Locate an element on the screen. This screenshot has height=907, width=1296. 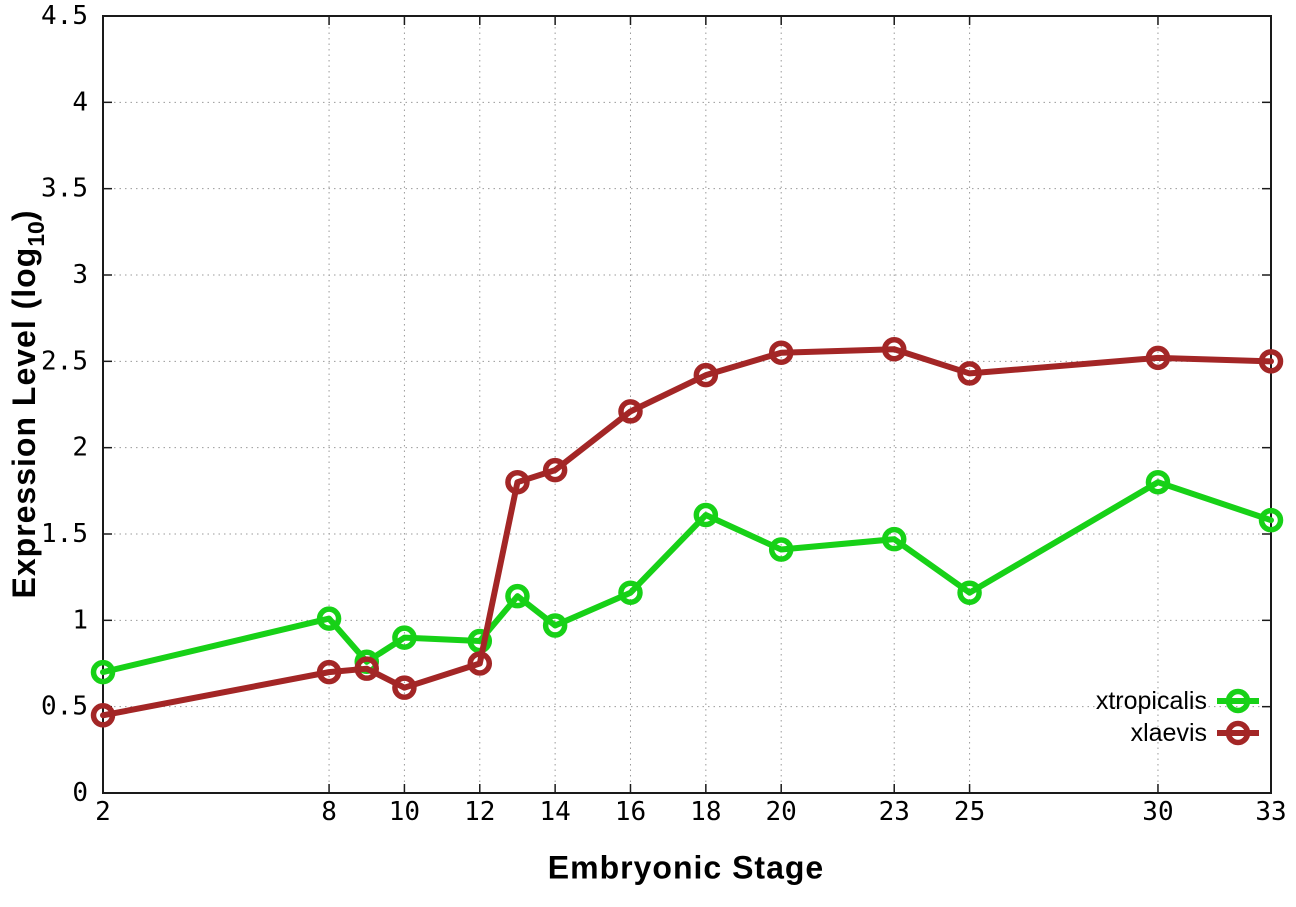
y-axis-title-text: Expression Level (log is located at coordinates (24, 422).